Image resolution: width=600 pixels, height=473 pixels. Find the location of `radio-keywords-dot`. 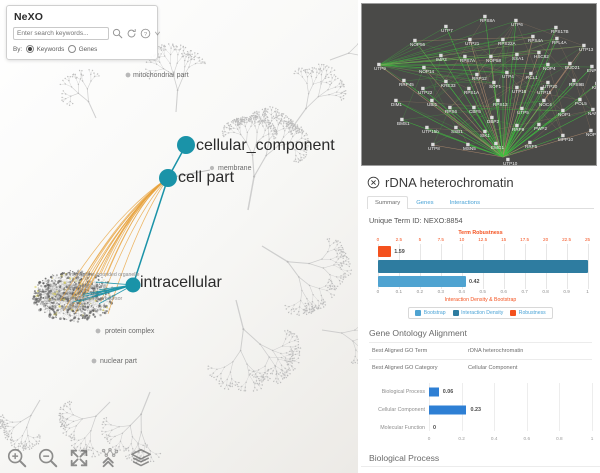

radio-keywords-dot is located at coordinates (30, 49).